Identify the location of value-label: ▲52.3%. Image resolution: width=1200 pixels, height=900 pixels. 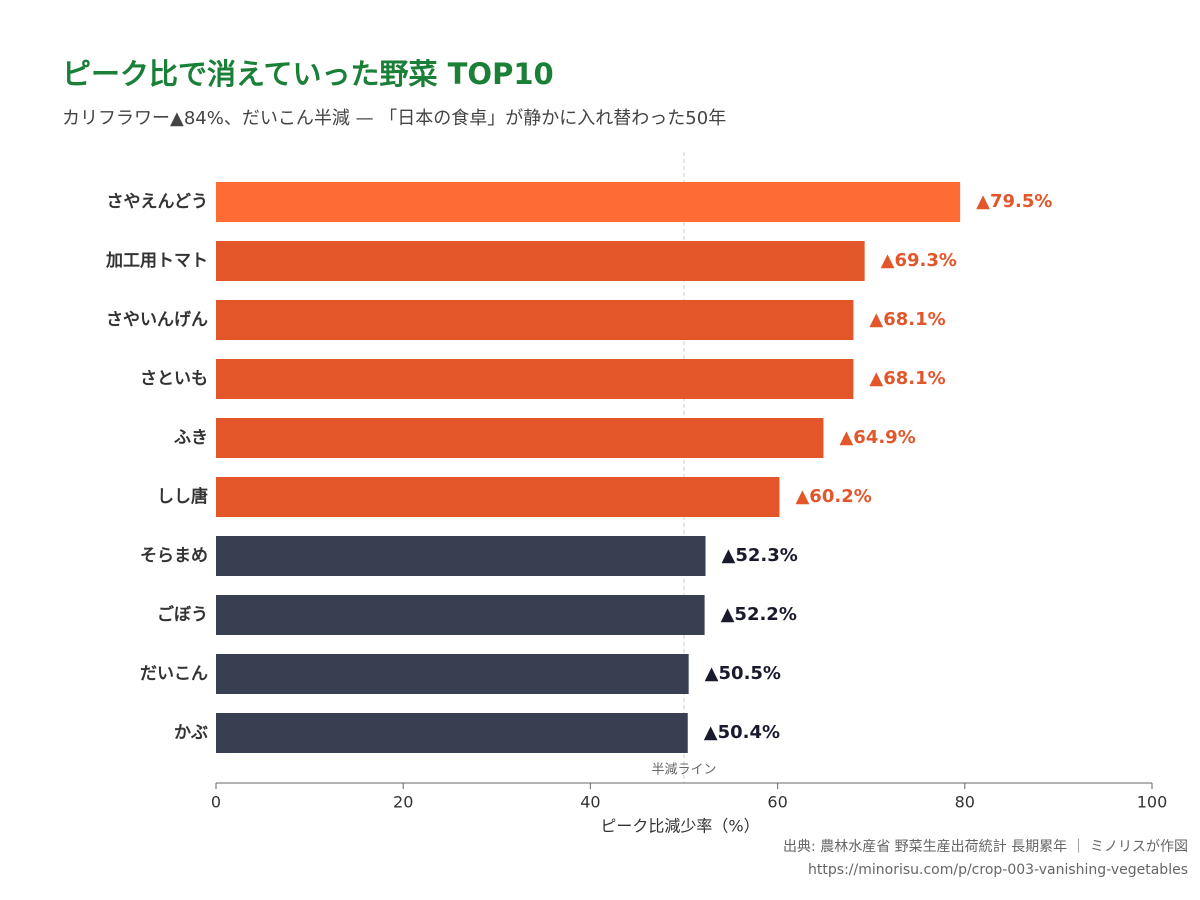
(760, 555).